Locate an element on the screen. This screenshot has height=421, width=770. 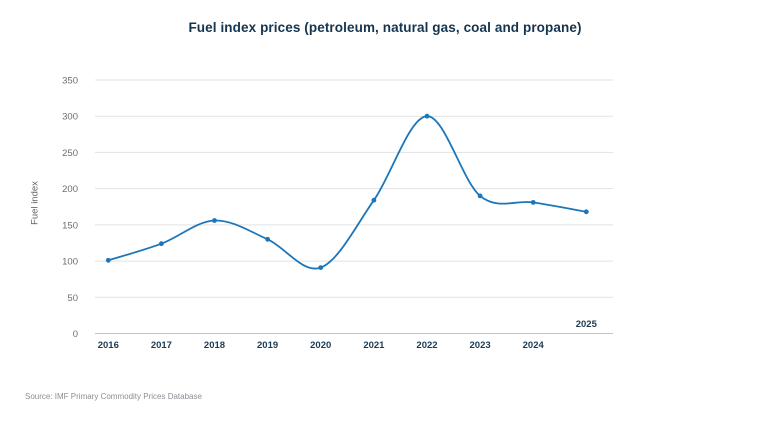
x-tick-label: 2024 is located at coordinates (534, 345).